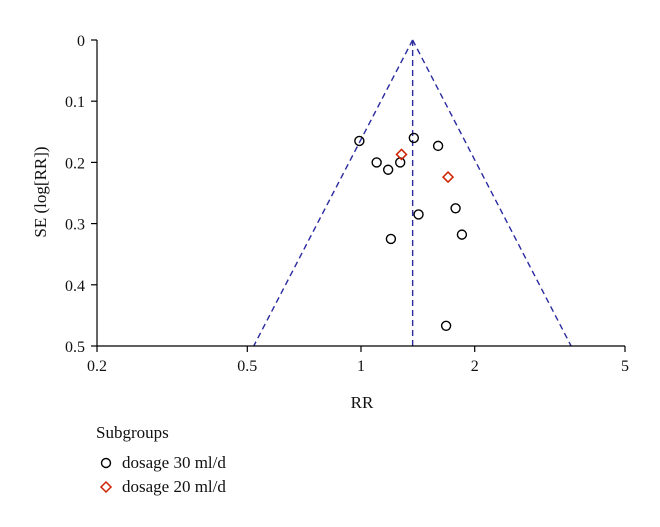 Image resolution: width=660 pixels, height=527 pixels. I want to click on y-tick-label: 0.1, so click(75, 102).